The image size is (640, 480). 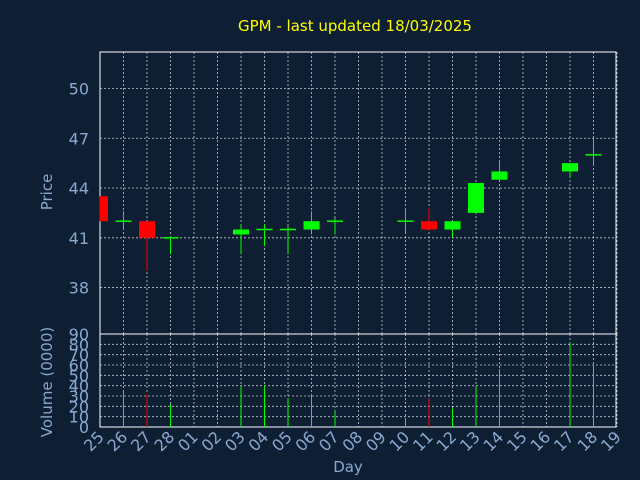 I want to click on x-axis-label: Day, so click(x=348, y=467).